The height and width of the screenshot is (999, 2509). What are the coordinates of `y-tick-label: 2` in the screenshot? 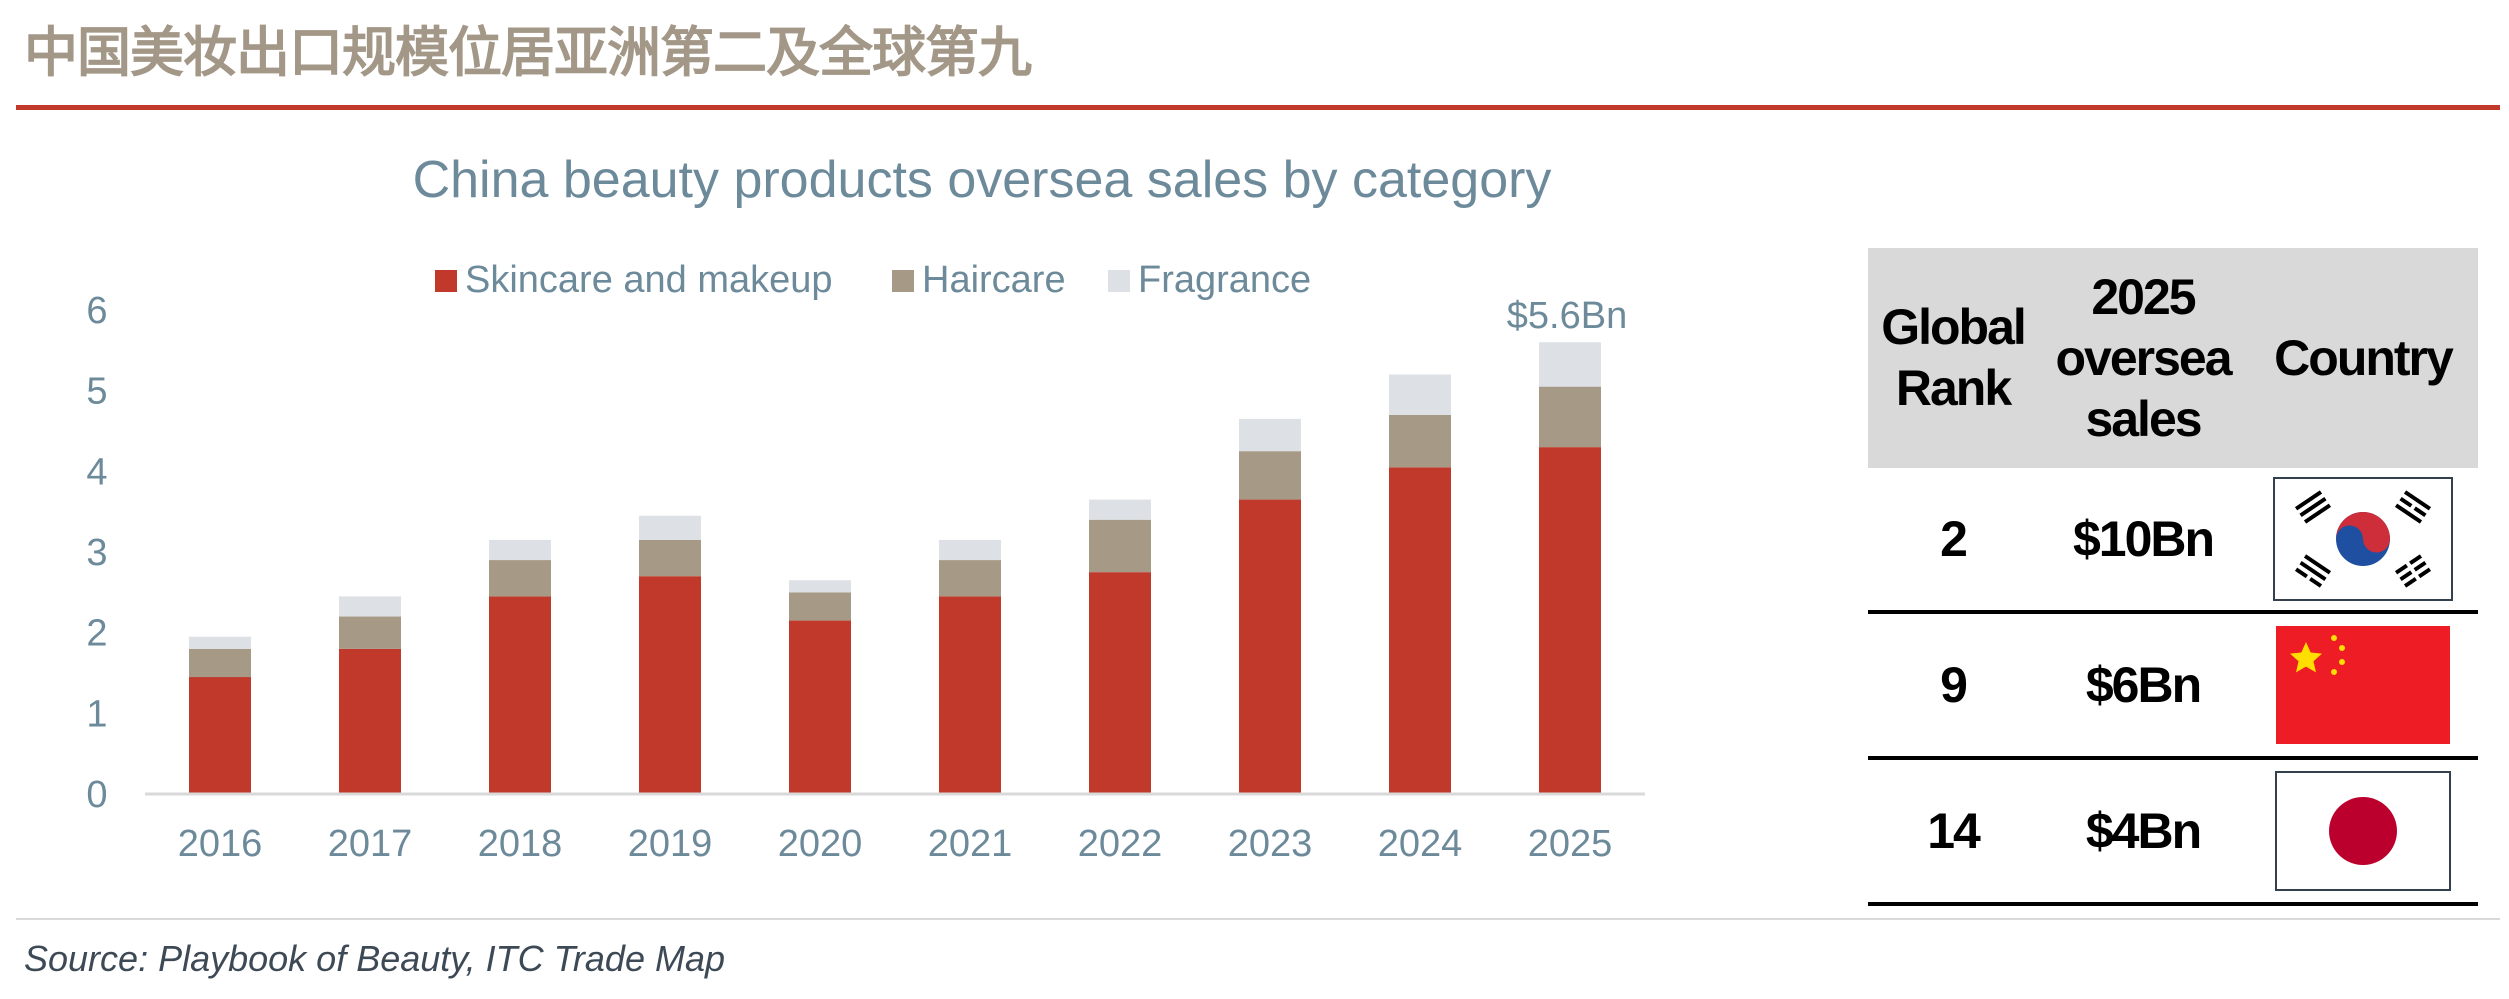 It's located at (96, 634).